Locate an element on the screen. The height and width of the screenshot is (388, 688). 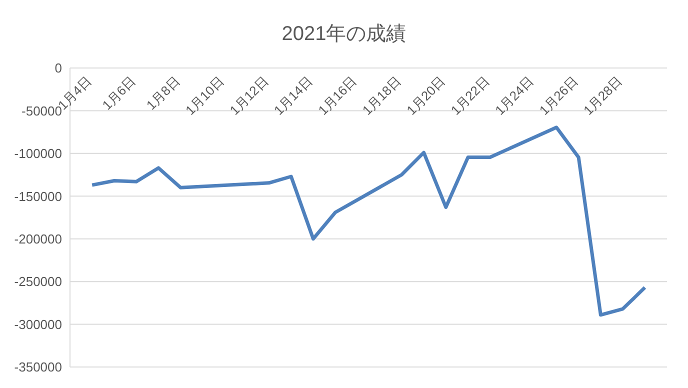
chart-title: 2021年の成績 is located at coordinates (344, 34).